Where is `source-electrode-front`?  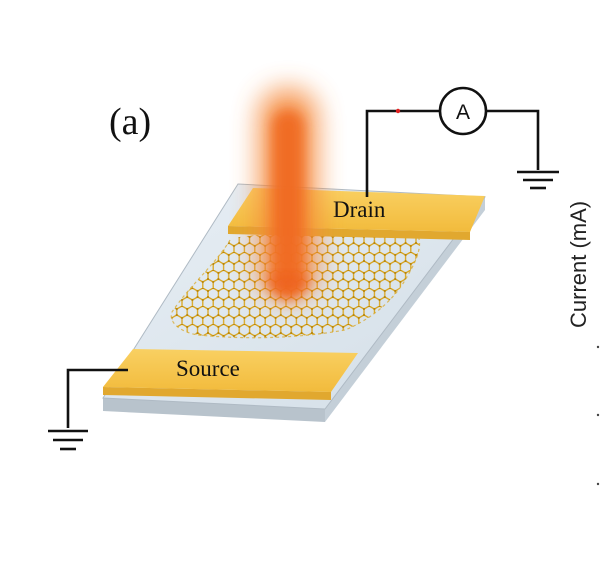 source-electrode-front is located at coordinates (217, 393).